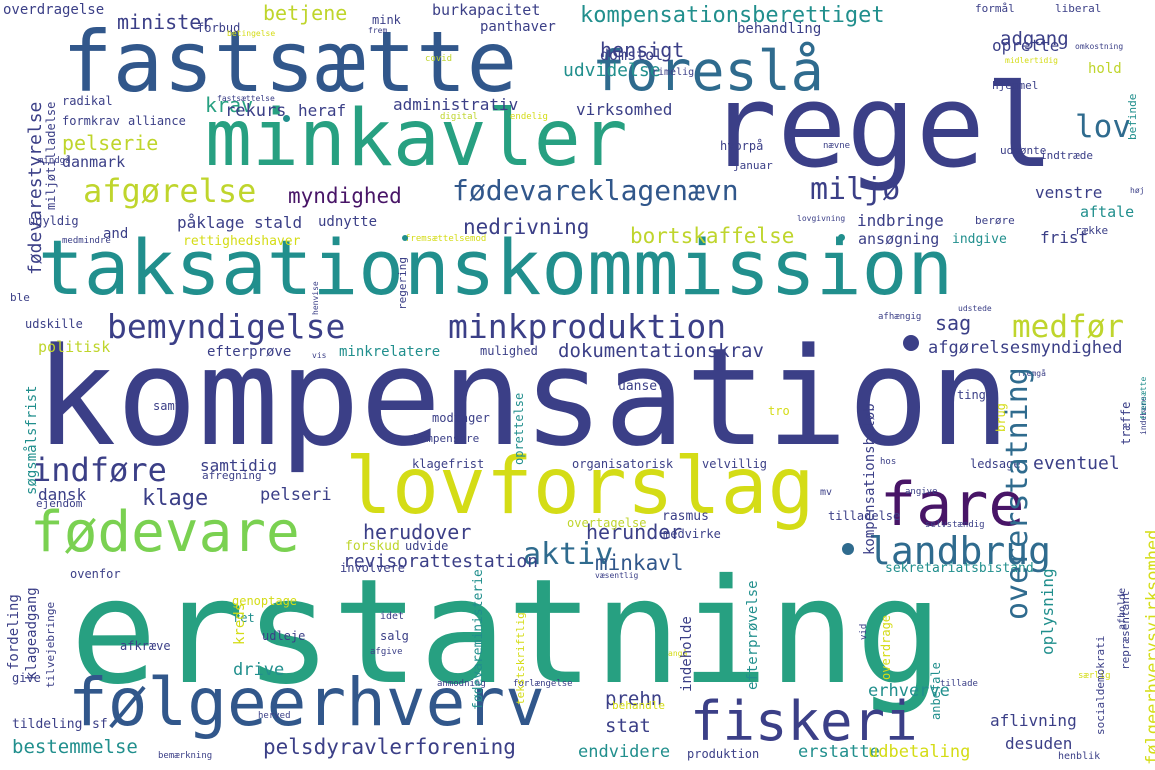 This screenshot has height=770, width=1155. What do you see at coordinates (886, 647) in the screenshot?
I see `word: overdrage` at bounding box center [886, 647].